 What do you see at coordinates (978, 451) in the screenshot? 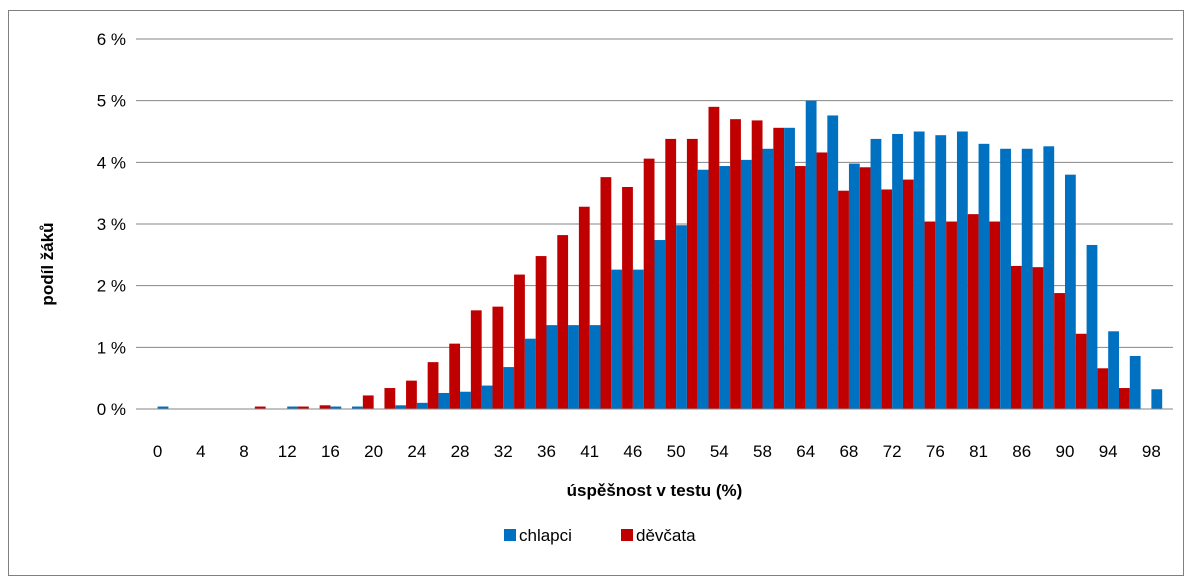
I see `x-tick-label: 81` at bounding box center [978, 451].